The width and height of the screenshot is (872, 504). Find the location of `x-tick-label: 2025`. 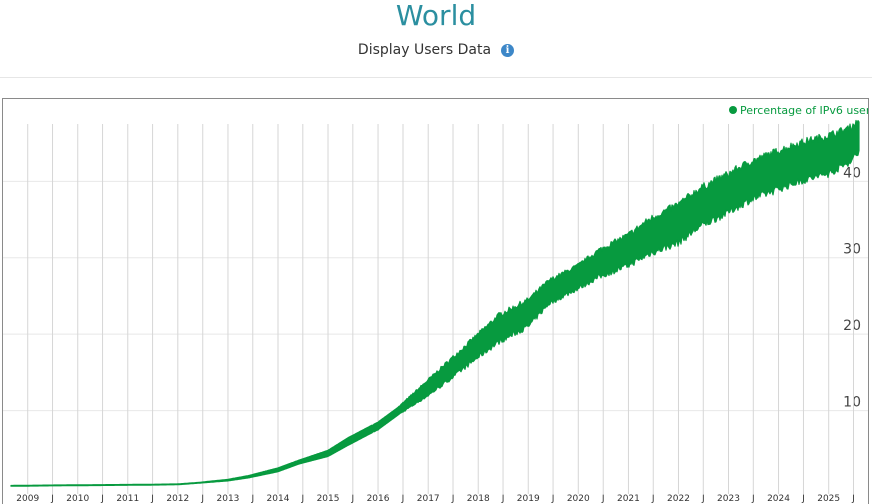

x-tick-label: 2025 is located at coordinates (828, 499).